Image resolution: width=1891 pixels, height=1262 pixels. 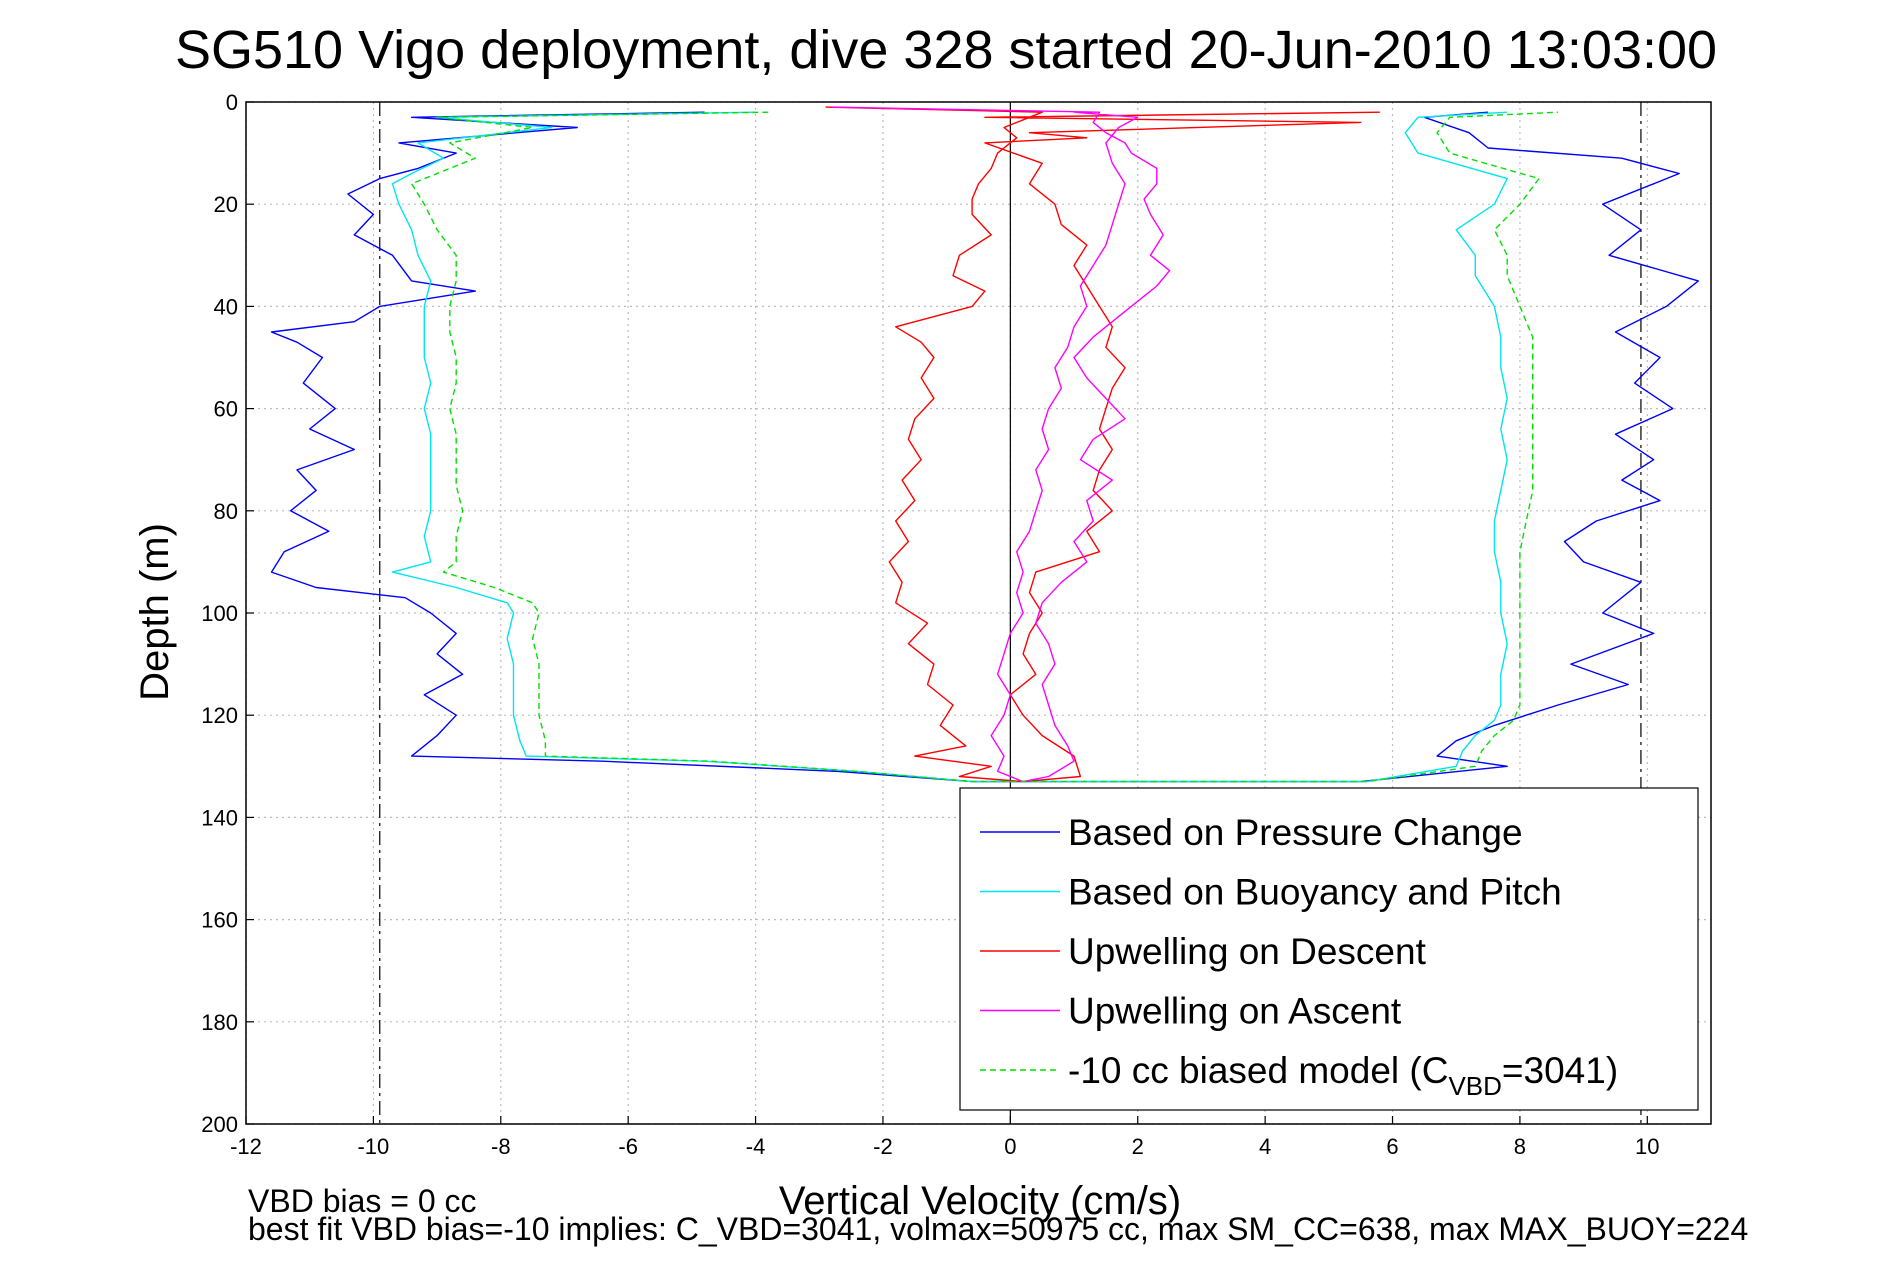 I want to click on legend-box, so click(x=1329, y=949).